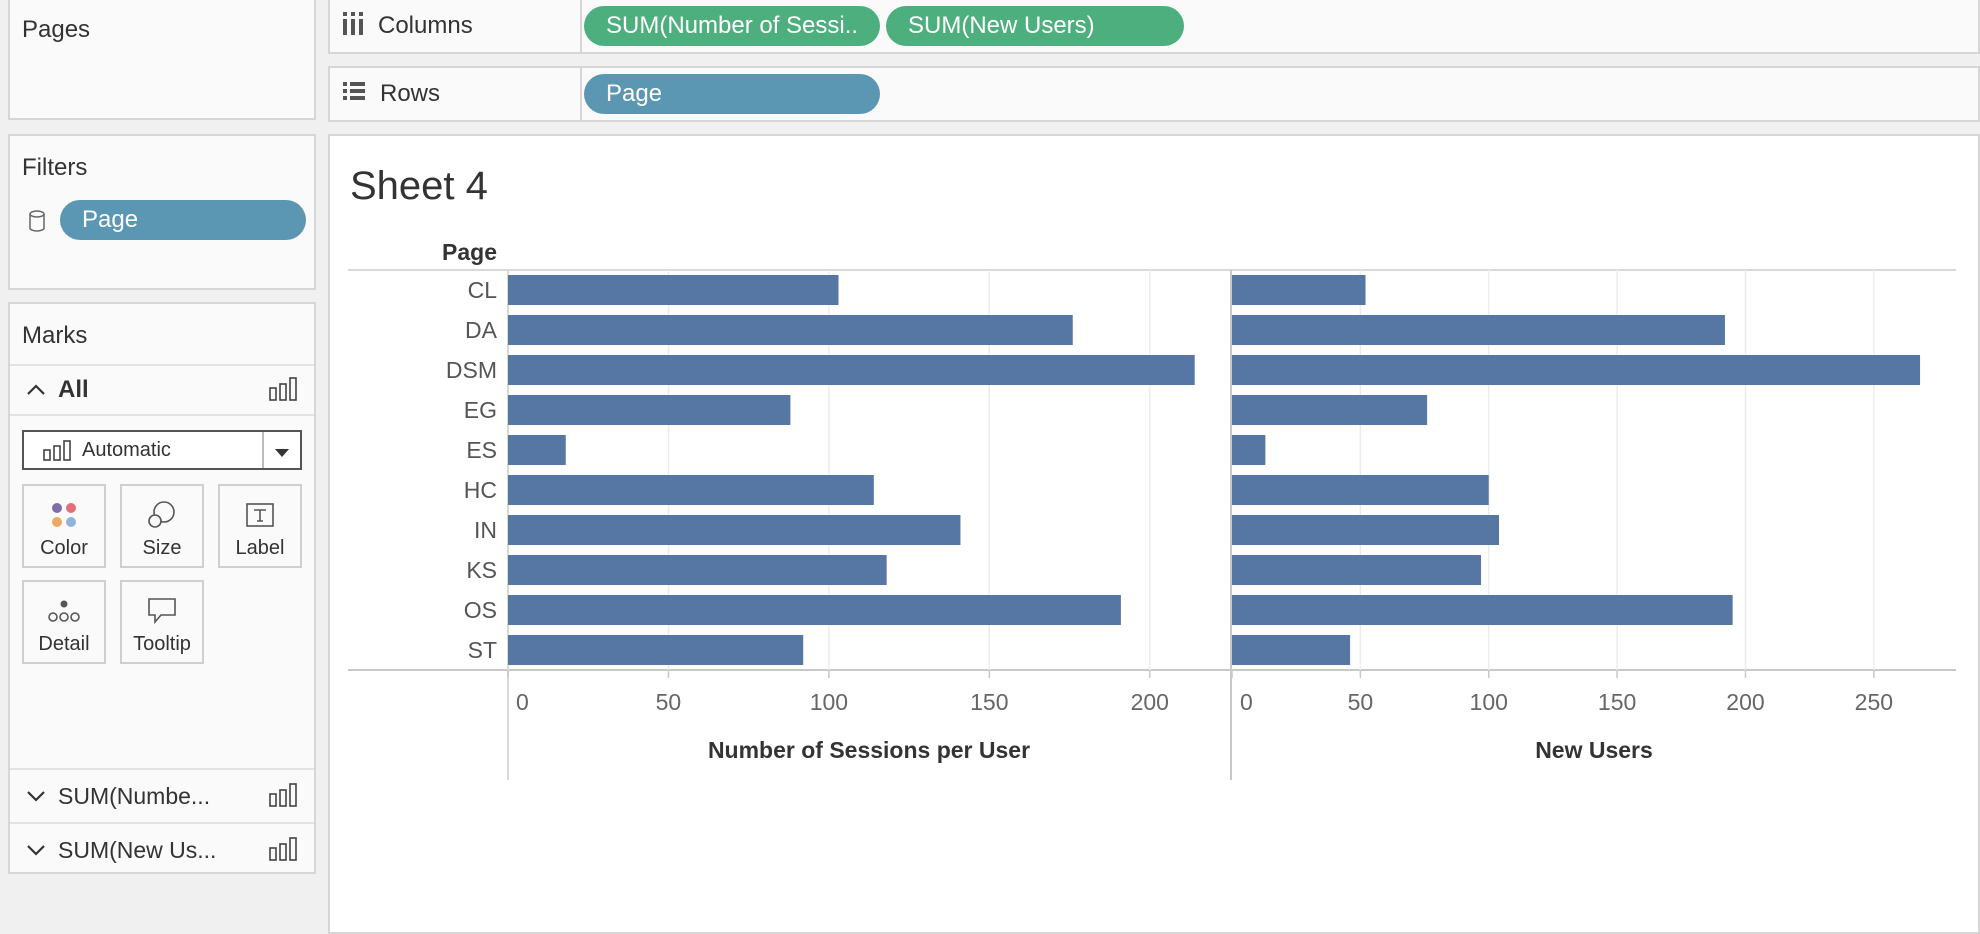 The width and height of the screenshot is (1980, 934). What do you see at coordinates (354, 94) in the screenshot?
I see `rows-icon` at bounding box center [354, 94].